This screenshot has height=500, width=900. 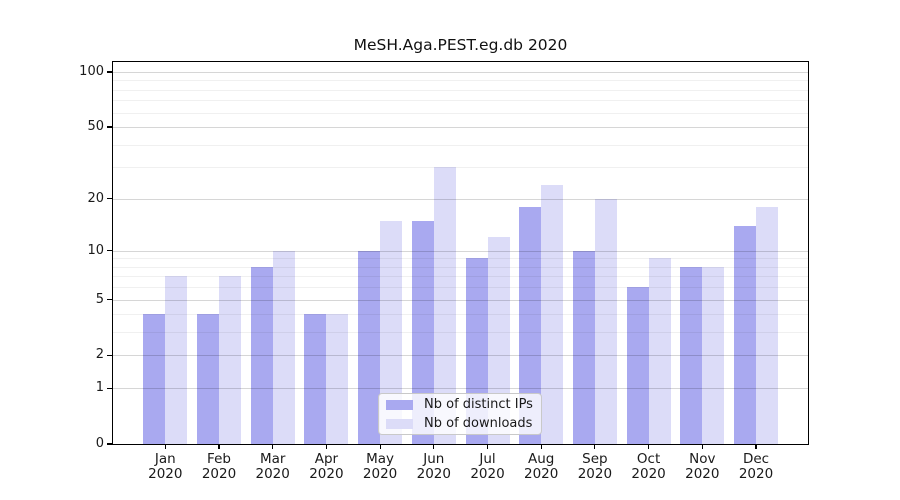 I want to click on y-tick-label: 10, so click(x=95, y=250).